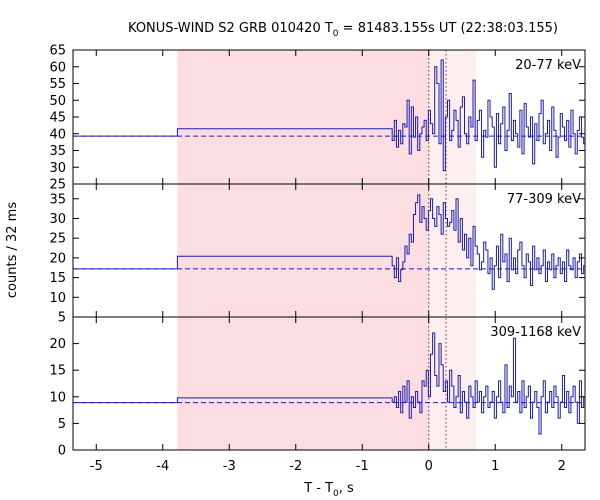 The image size is (600, 500). Describe the element at coordinates (57, 84) in the screenshot. I see `y-tick-label: 55` at that location.